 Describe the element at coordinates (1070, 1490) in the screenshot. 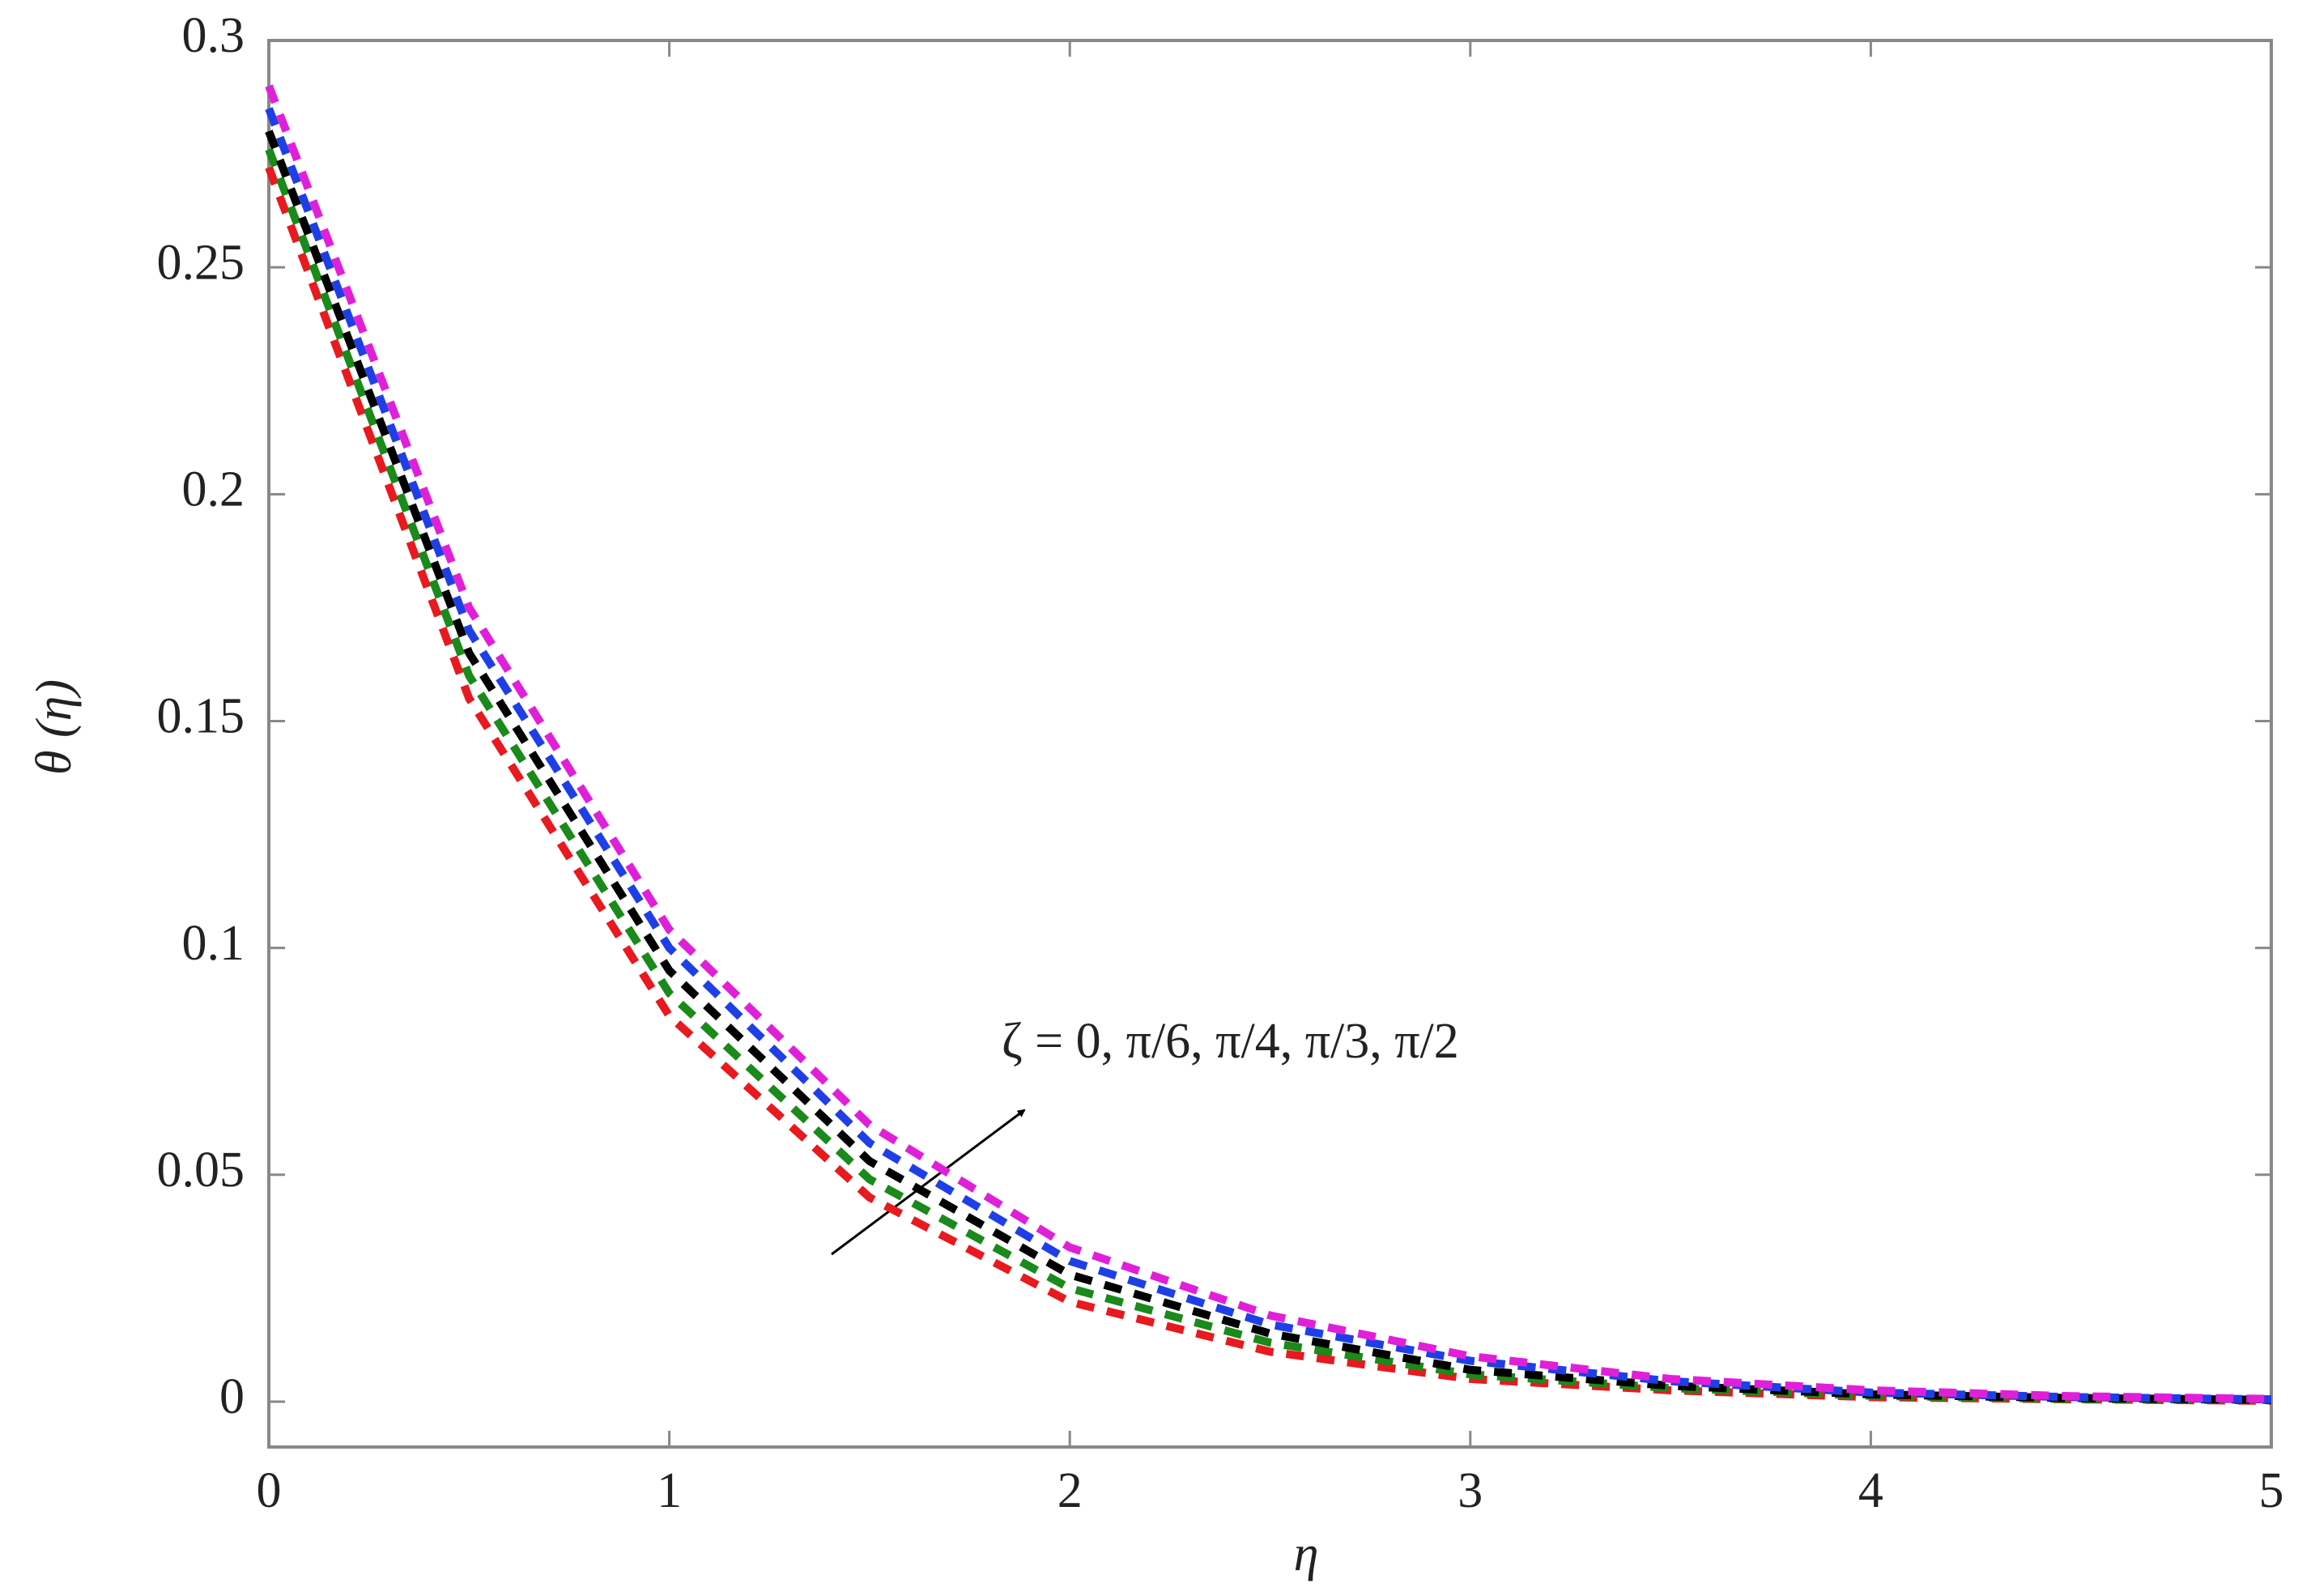

I see `x-tick-label: 2` at that location.